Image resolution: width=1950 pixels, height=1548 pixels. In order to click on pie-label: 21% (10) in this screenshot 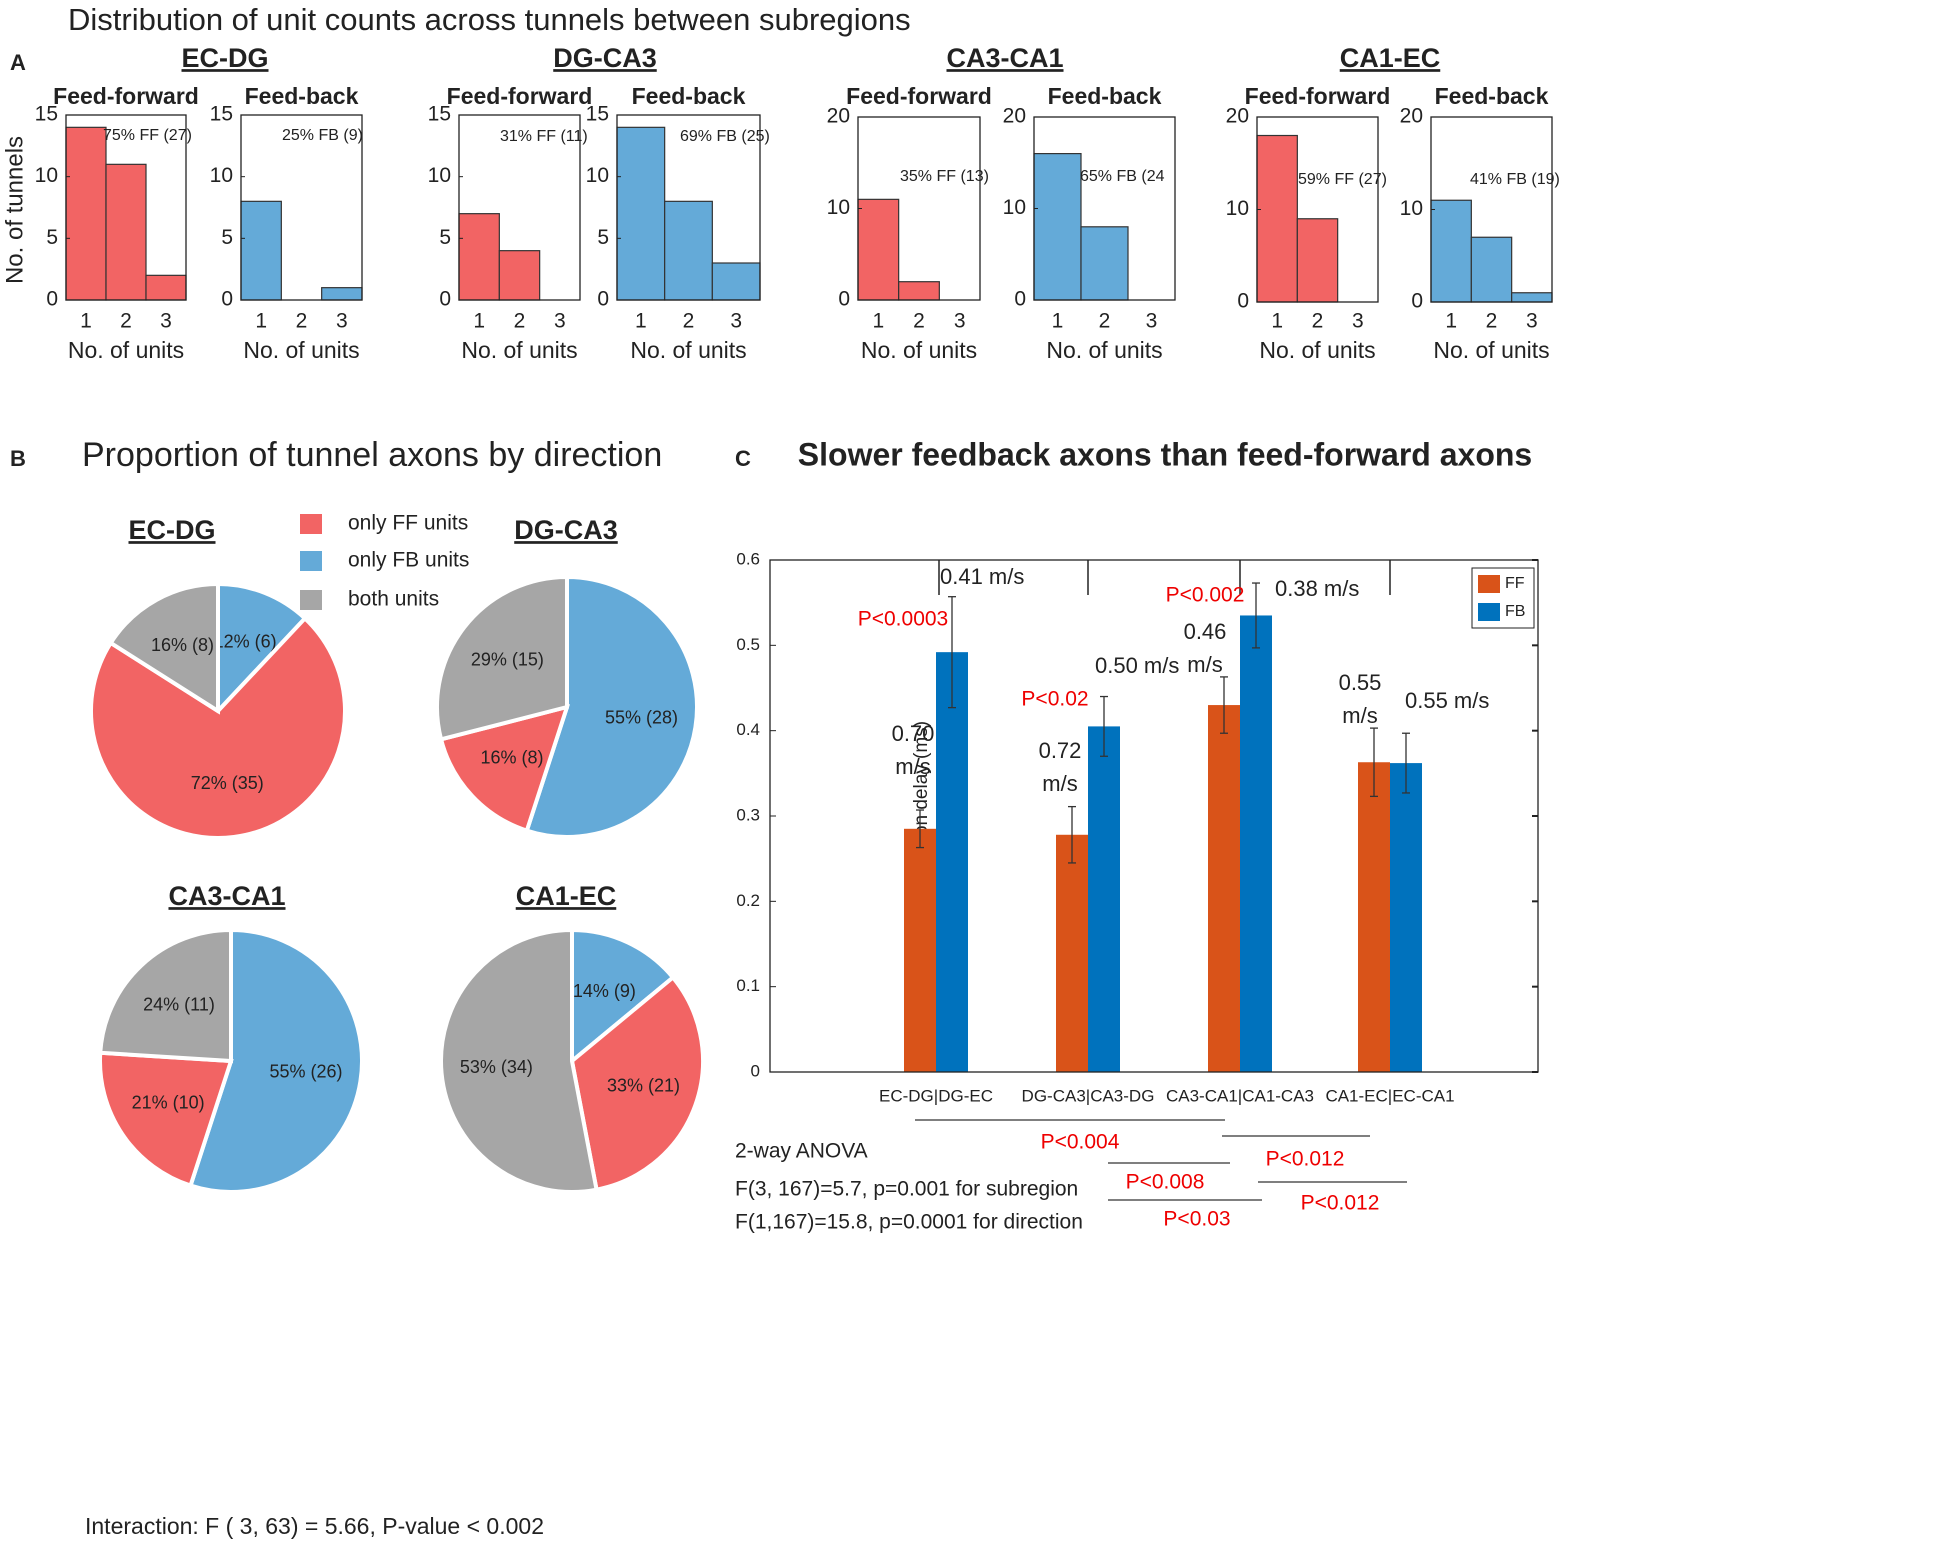, I will do `click(168, 1102)`.